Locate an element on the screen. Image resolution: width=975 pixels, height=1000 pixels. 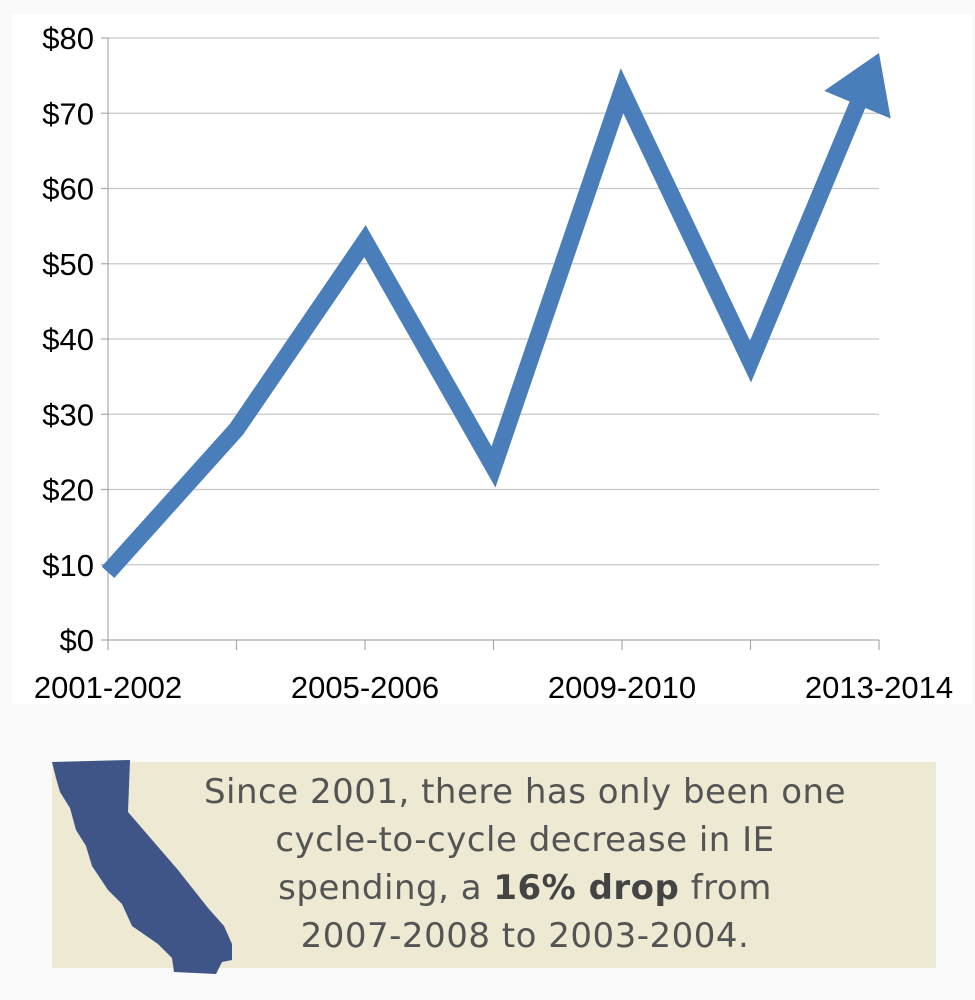
california-state-icon is located at coordinates (142, 867).